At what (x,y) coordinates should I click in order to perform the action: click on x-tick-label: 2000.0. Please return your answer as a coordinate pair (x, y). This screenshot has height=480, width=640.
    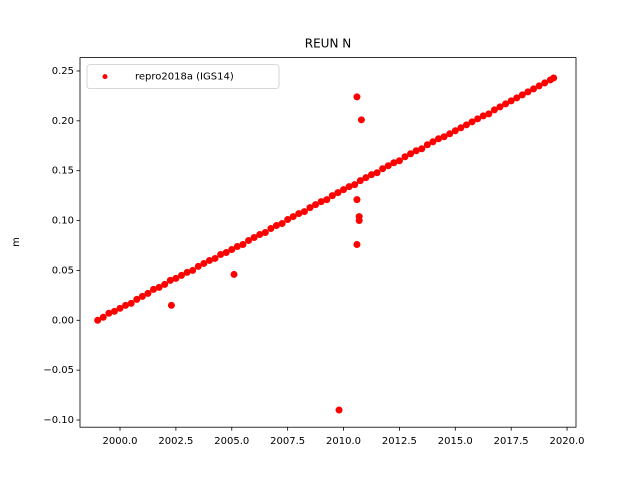
    Looking at the image, I should click on (120, 441).